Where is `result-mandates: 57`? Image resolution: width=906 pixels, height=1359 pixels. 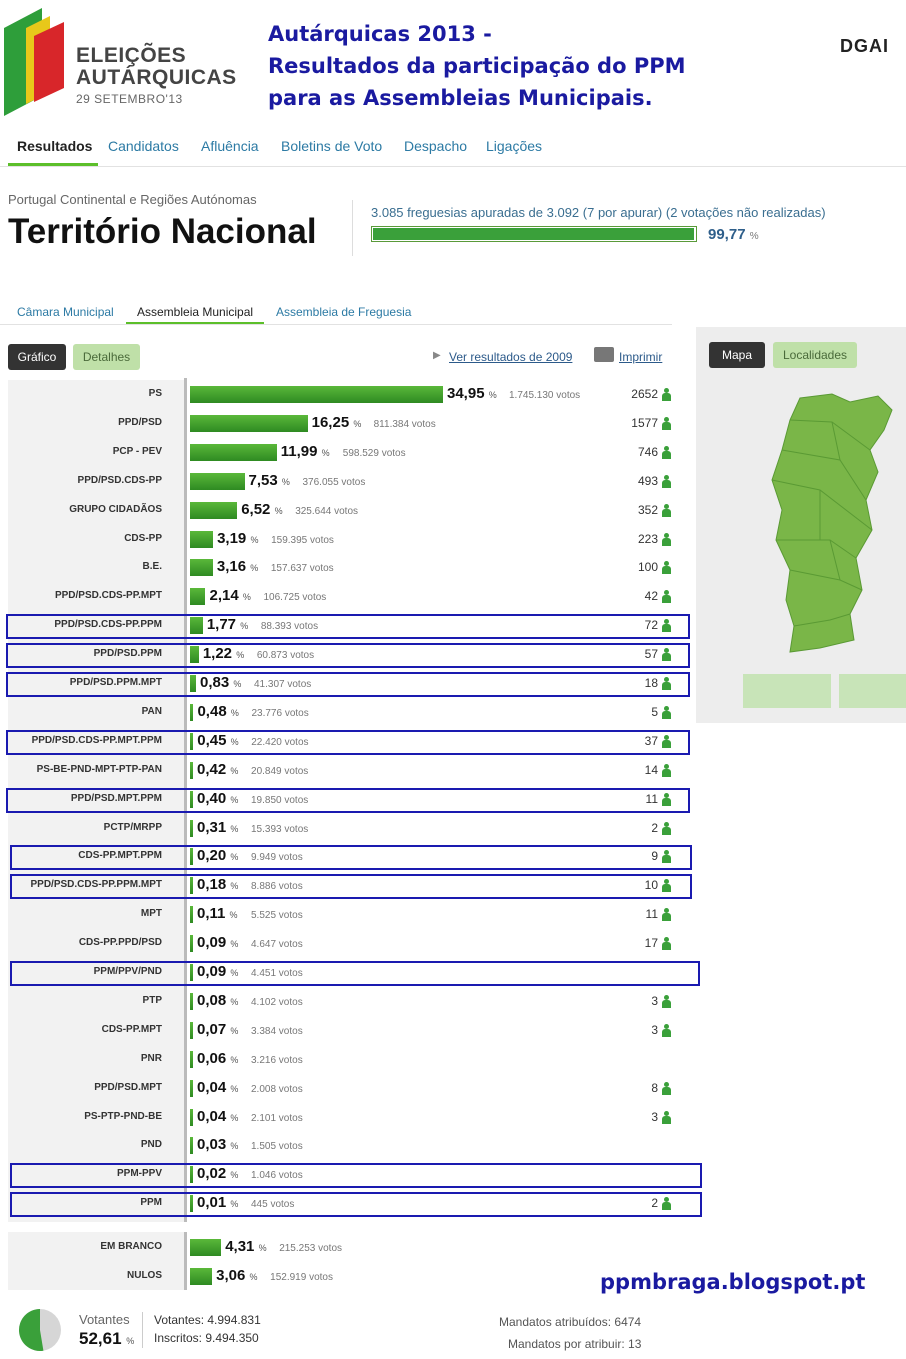 result-mandates: 57 is located at coordinates (651, 654).